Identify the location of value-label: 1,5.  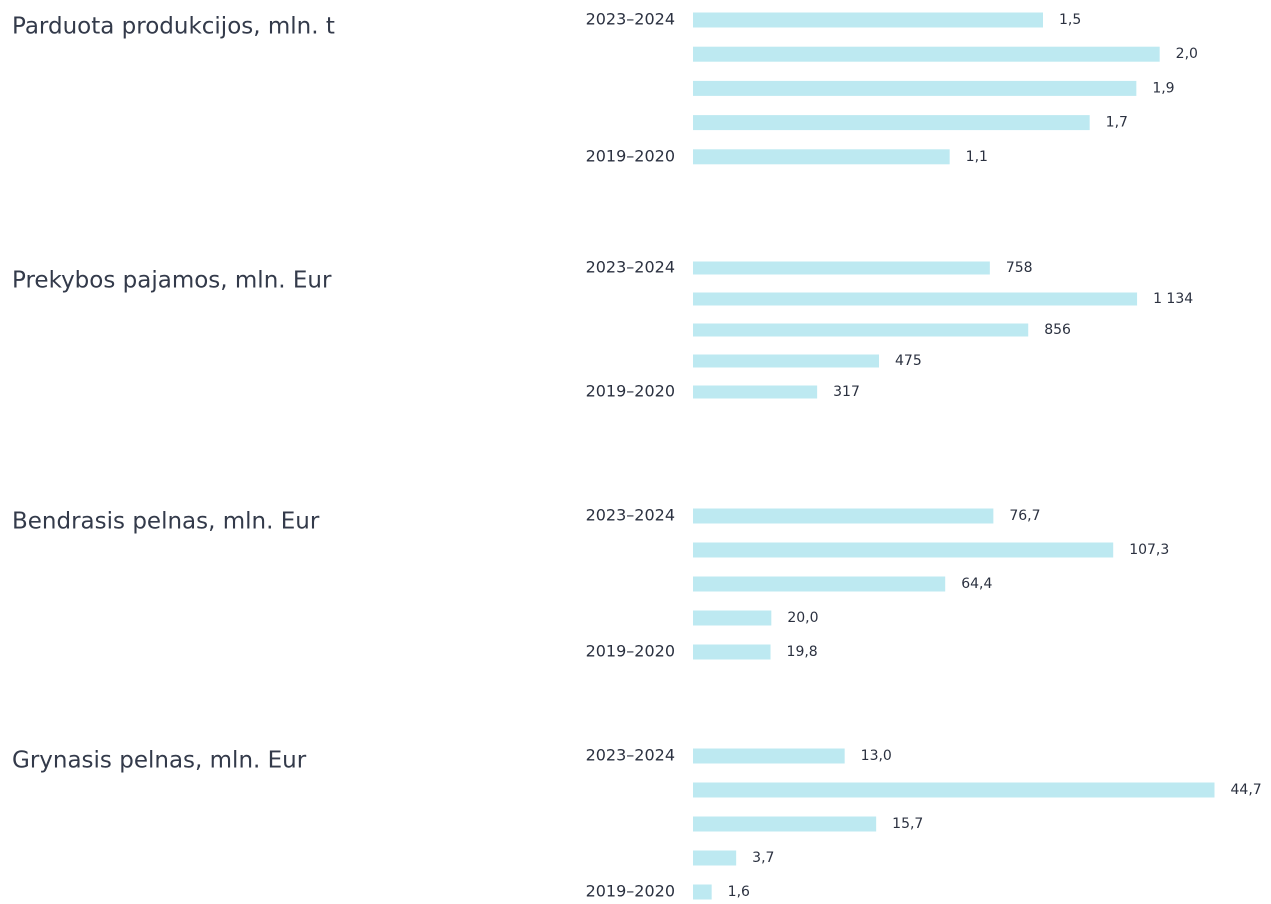
(1070, 20).